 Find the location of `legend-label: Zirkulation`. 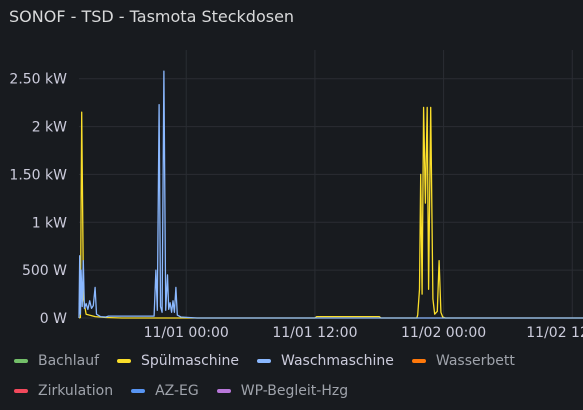

legend-label: Zirkulation is located at coordinates (76, 391).